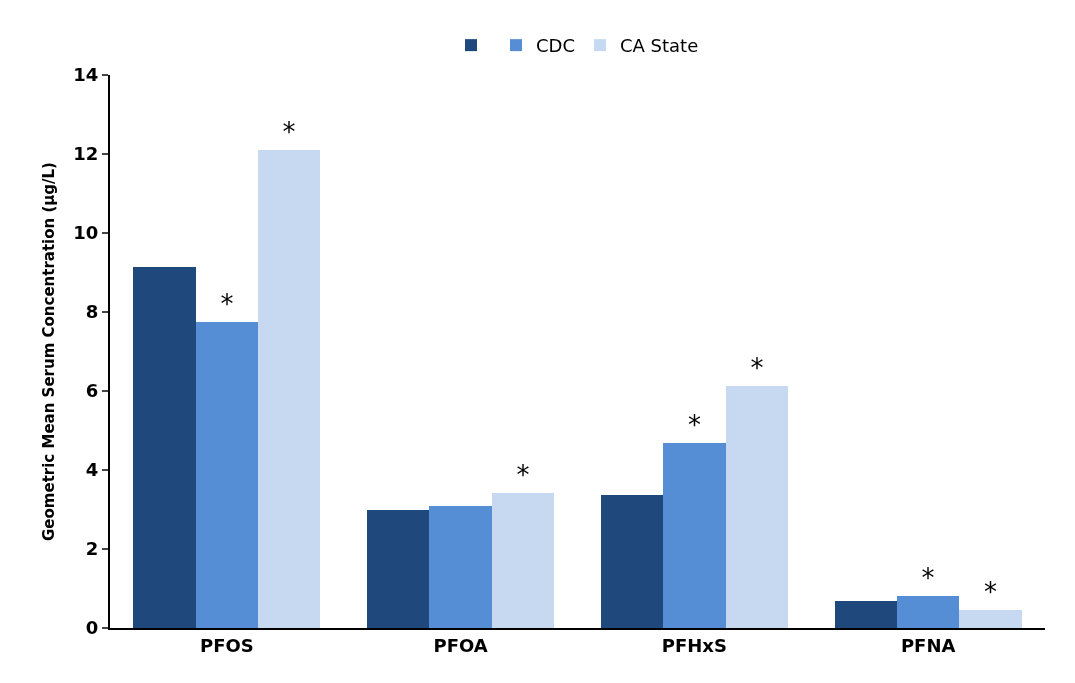 The width and height of the screenshot is (1075, 683). What do you see at coordinates (49, 351) in the screenshot?
I see `y-axis-title: Geometric Mean Serum Concentration (µg/L)` at bounding box center [49, 351].